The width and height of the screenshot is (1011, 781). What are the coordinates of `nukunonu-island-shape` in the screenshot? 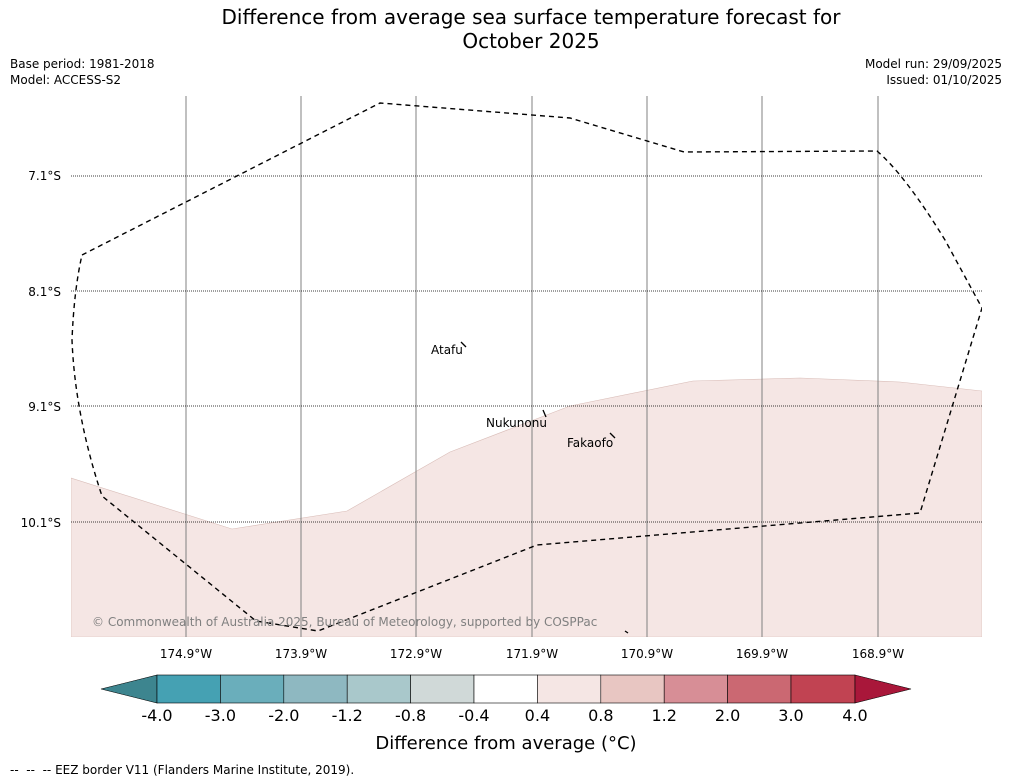 It's located at (544, 413).